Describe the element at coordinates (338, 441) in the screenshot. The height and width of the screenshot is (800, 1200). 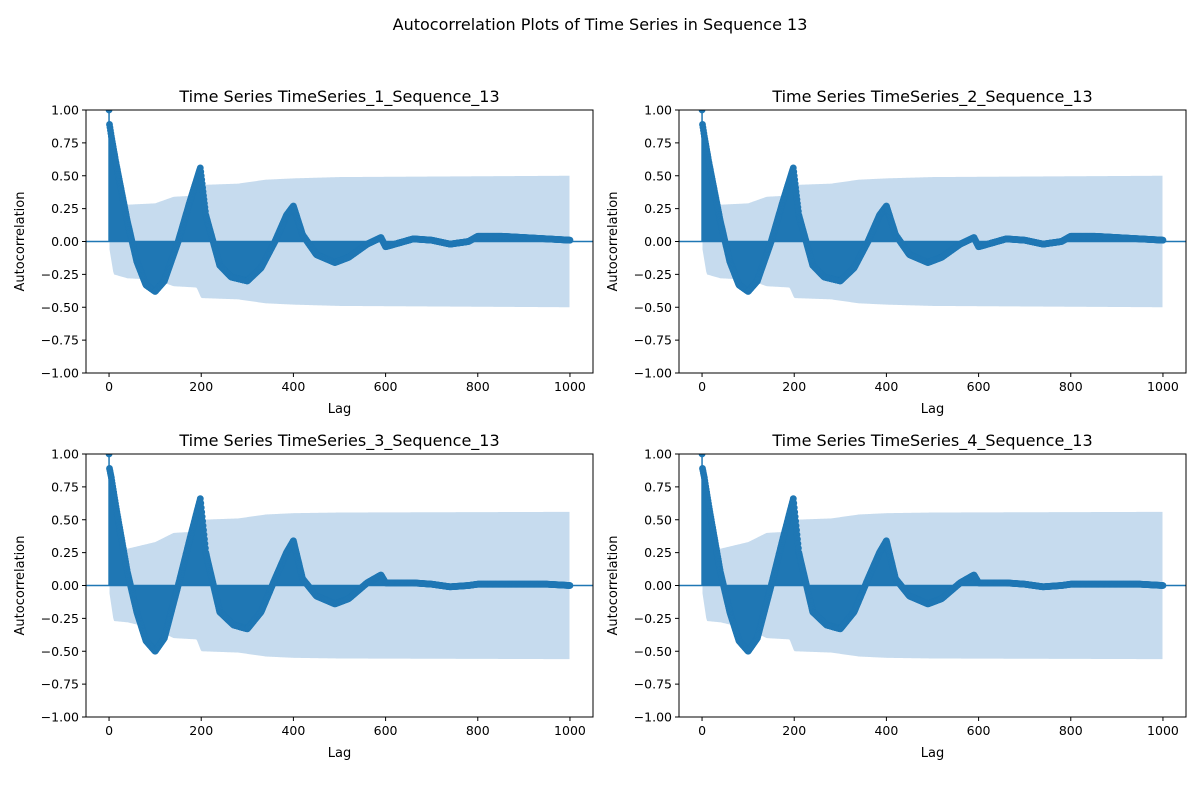
I see `subplot-title: Time Series TimeSeries_3_Sequence_13` at that location.